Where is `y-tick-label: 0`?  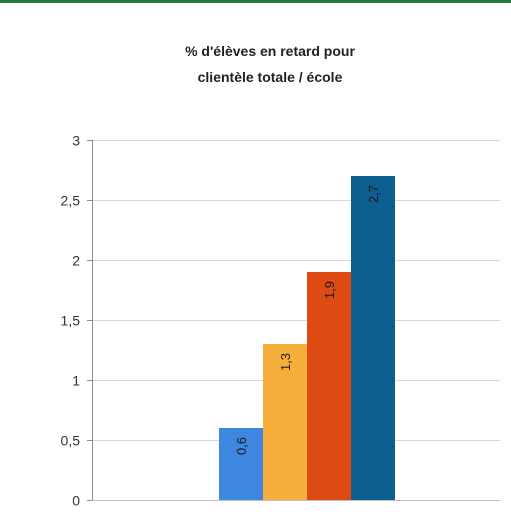 y-tick-label: 0 is located at coordinates (76, 501).